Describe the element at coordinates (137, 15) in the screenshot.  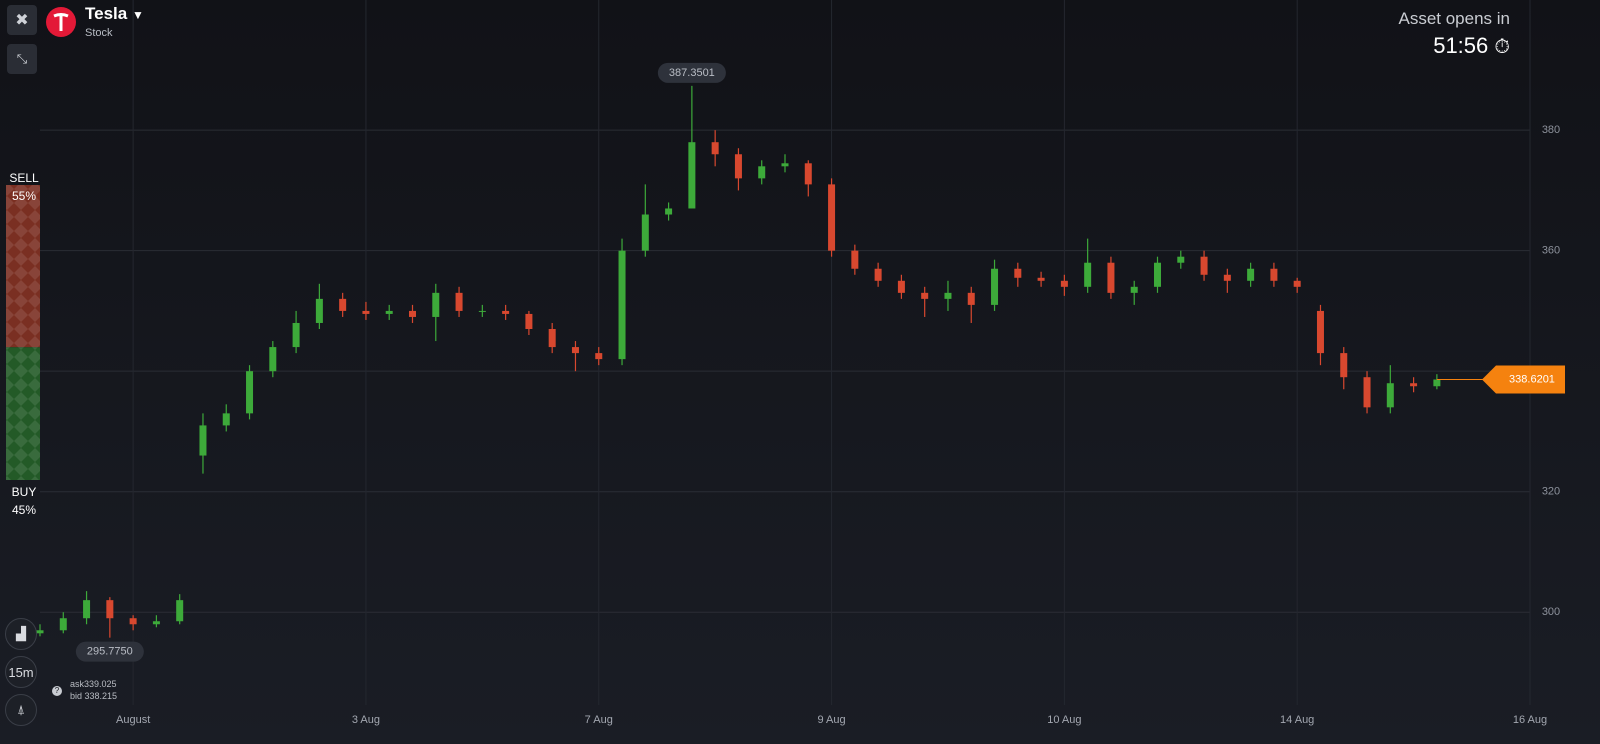
I see `dropdown-arrow: ▼` at that location.